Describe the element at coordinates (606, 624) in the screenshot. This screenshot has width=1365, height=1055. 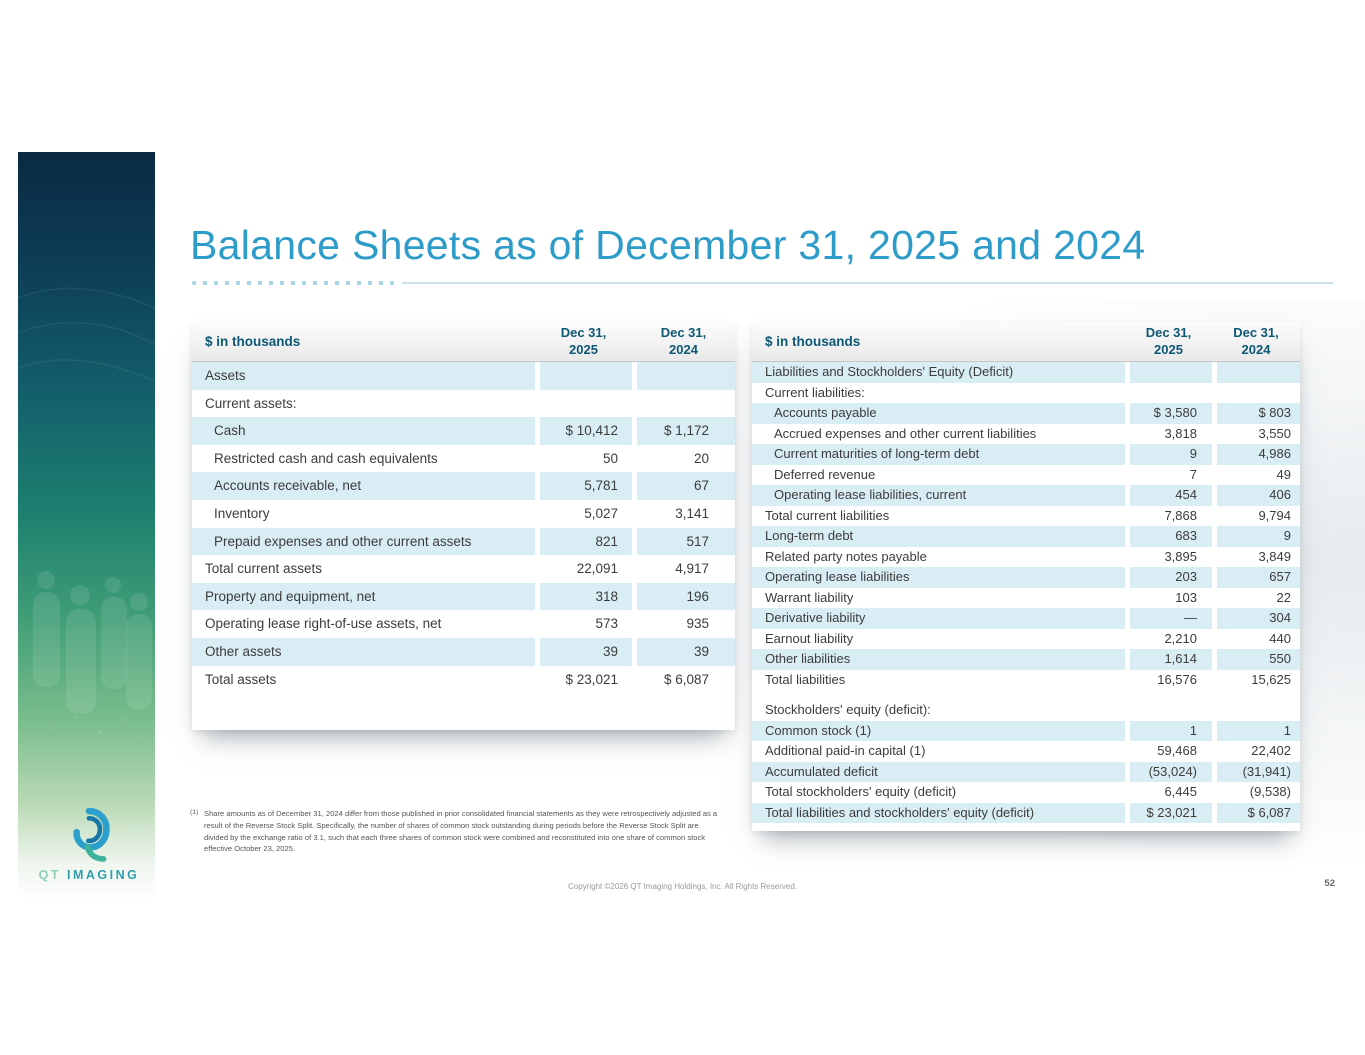
I see `value-2025: 573` at that location.